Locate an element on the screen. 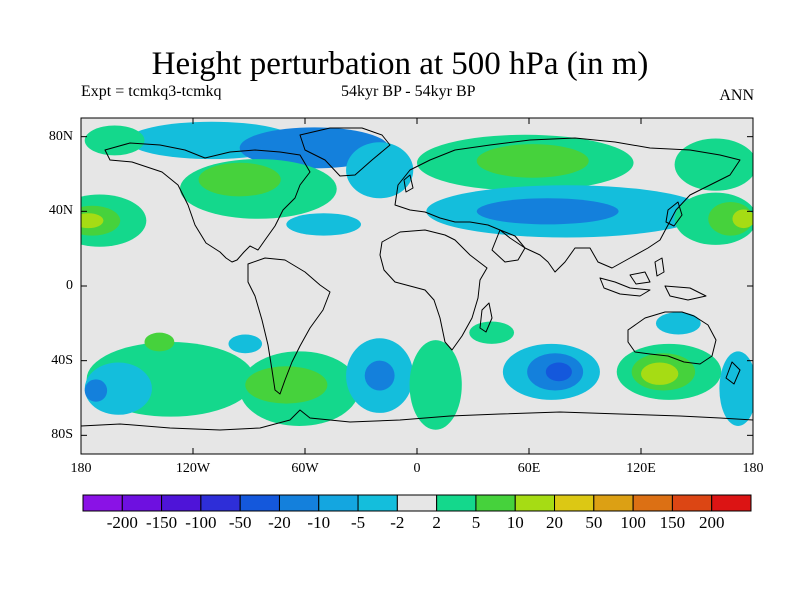  coastline-japan is located at coordinates (674, 214).